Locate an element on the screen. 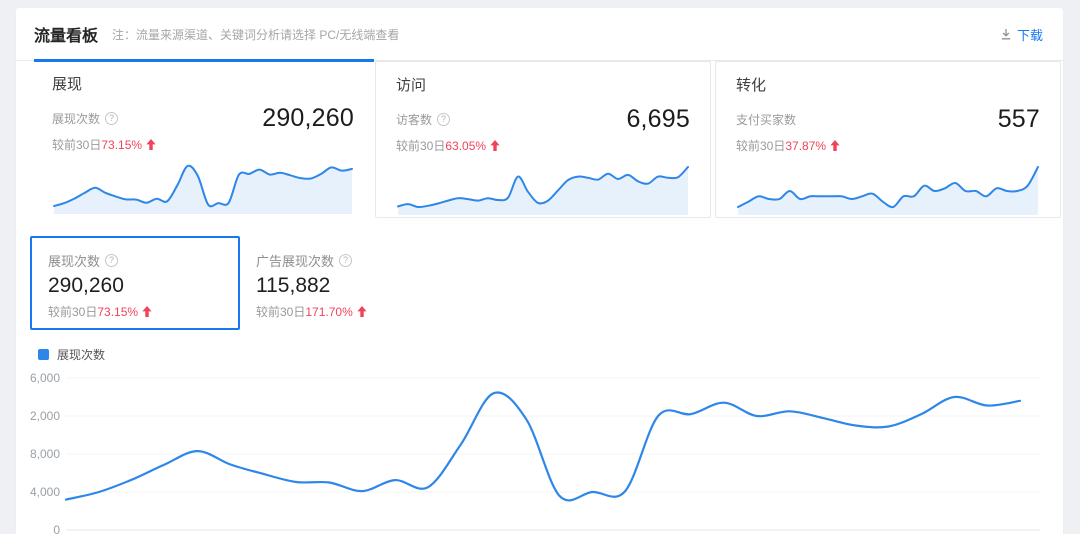 The width and height of the screenshot is (1080, 534). header-note: 注：流量来源渠道、关键词分析请选择 PC/无线端查看 is located at coordinates (256, 34).